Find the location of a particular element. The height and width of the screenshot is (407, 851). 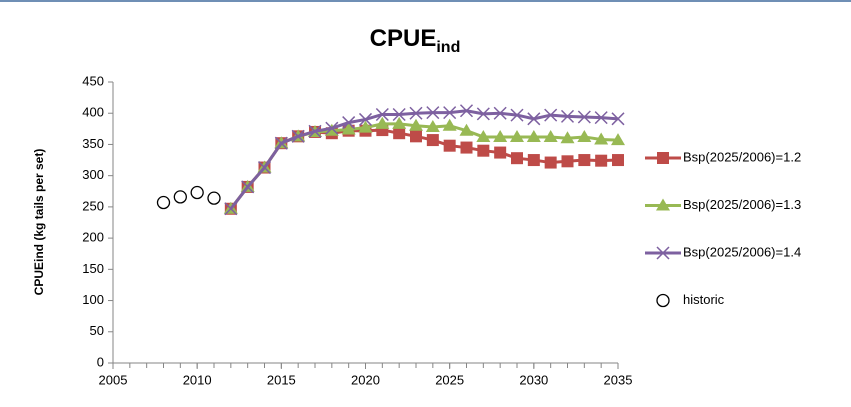

y-tick-label: 250 is located at coordinates (93, 205).